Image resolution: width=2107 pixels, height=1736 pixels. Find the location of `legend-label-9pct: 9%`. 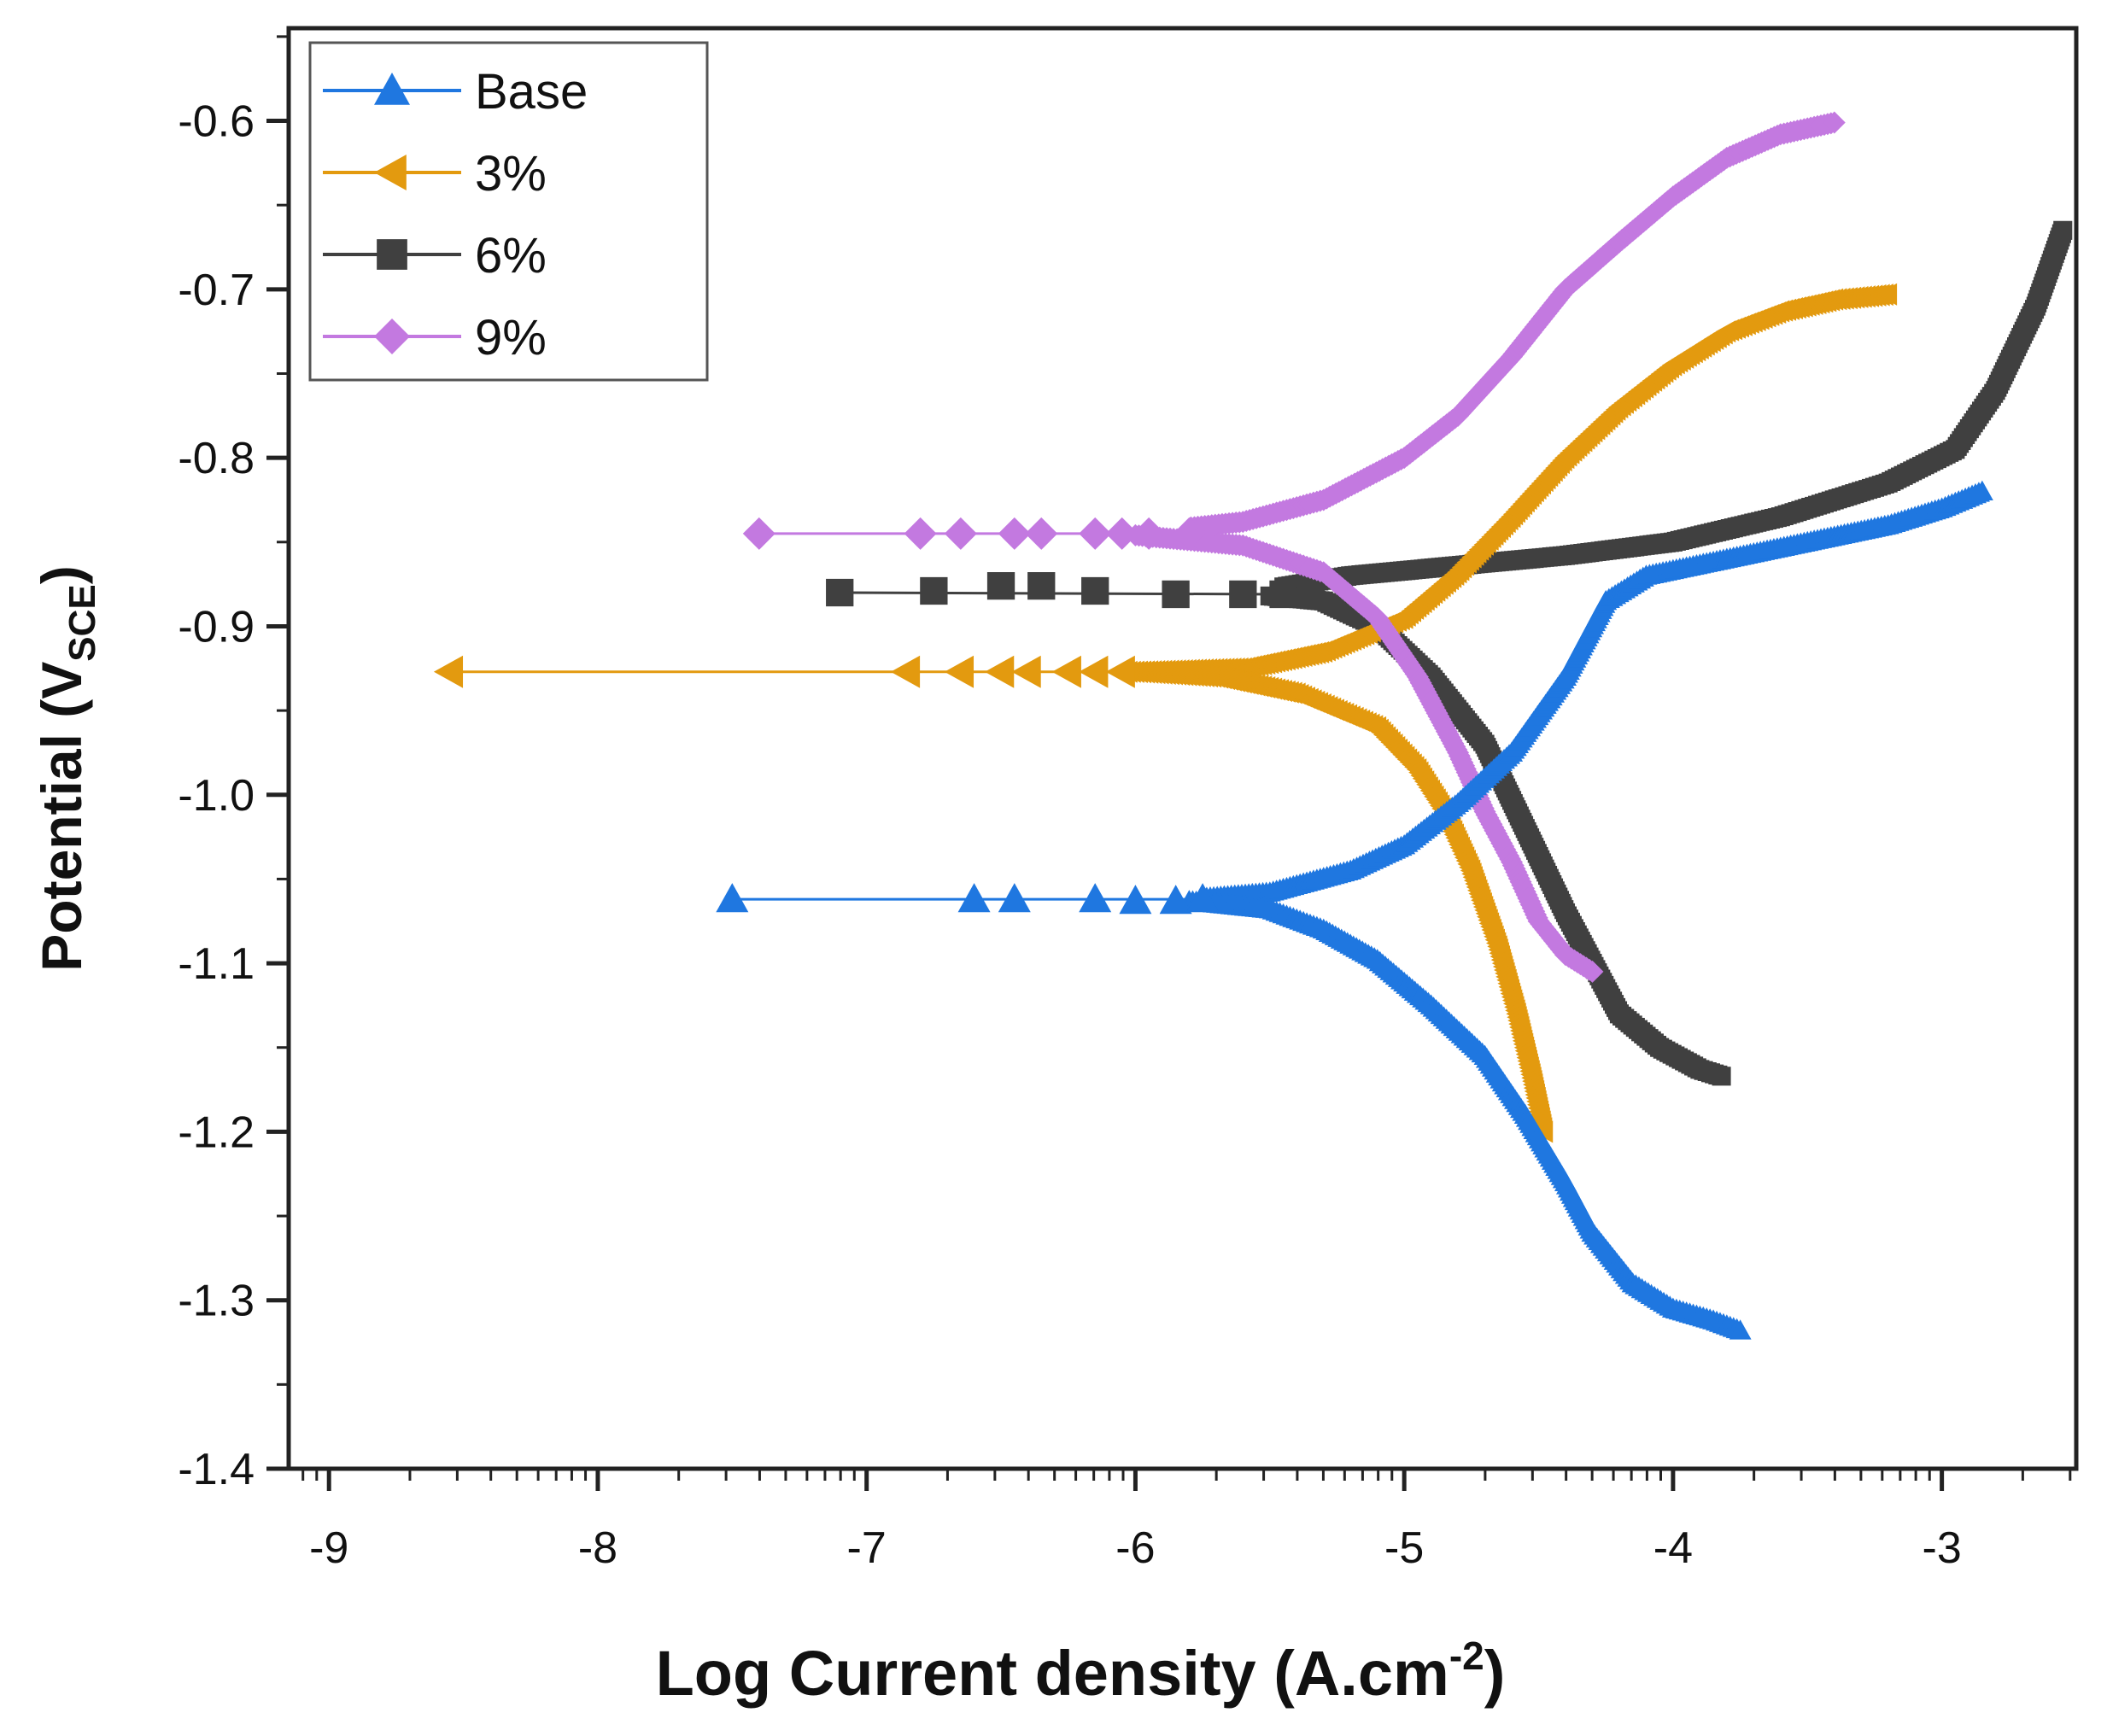

legend-label-9pct: 9% is located at coordinates (511, 337).